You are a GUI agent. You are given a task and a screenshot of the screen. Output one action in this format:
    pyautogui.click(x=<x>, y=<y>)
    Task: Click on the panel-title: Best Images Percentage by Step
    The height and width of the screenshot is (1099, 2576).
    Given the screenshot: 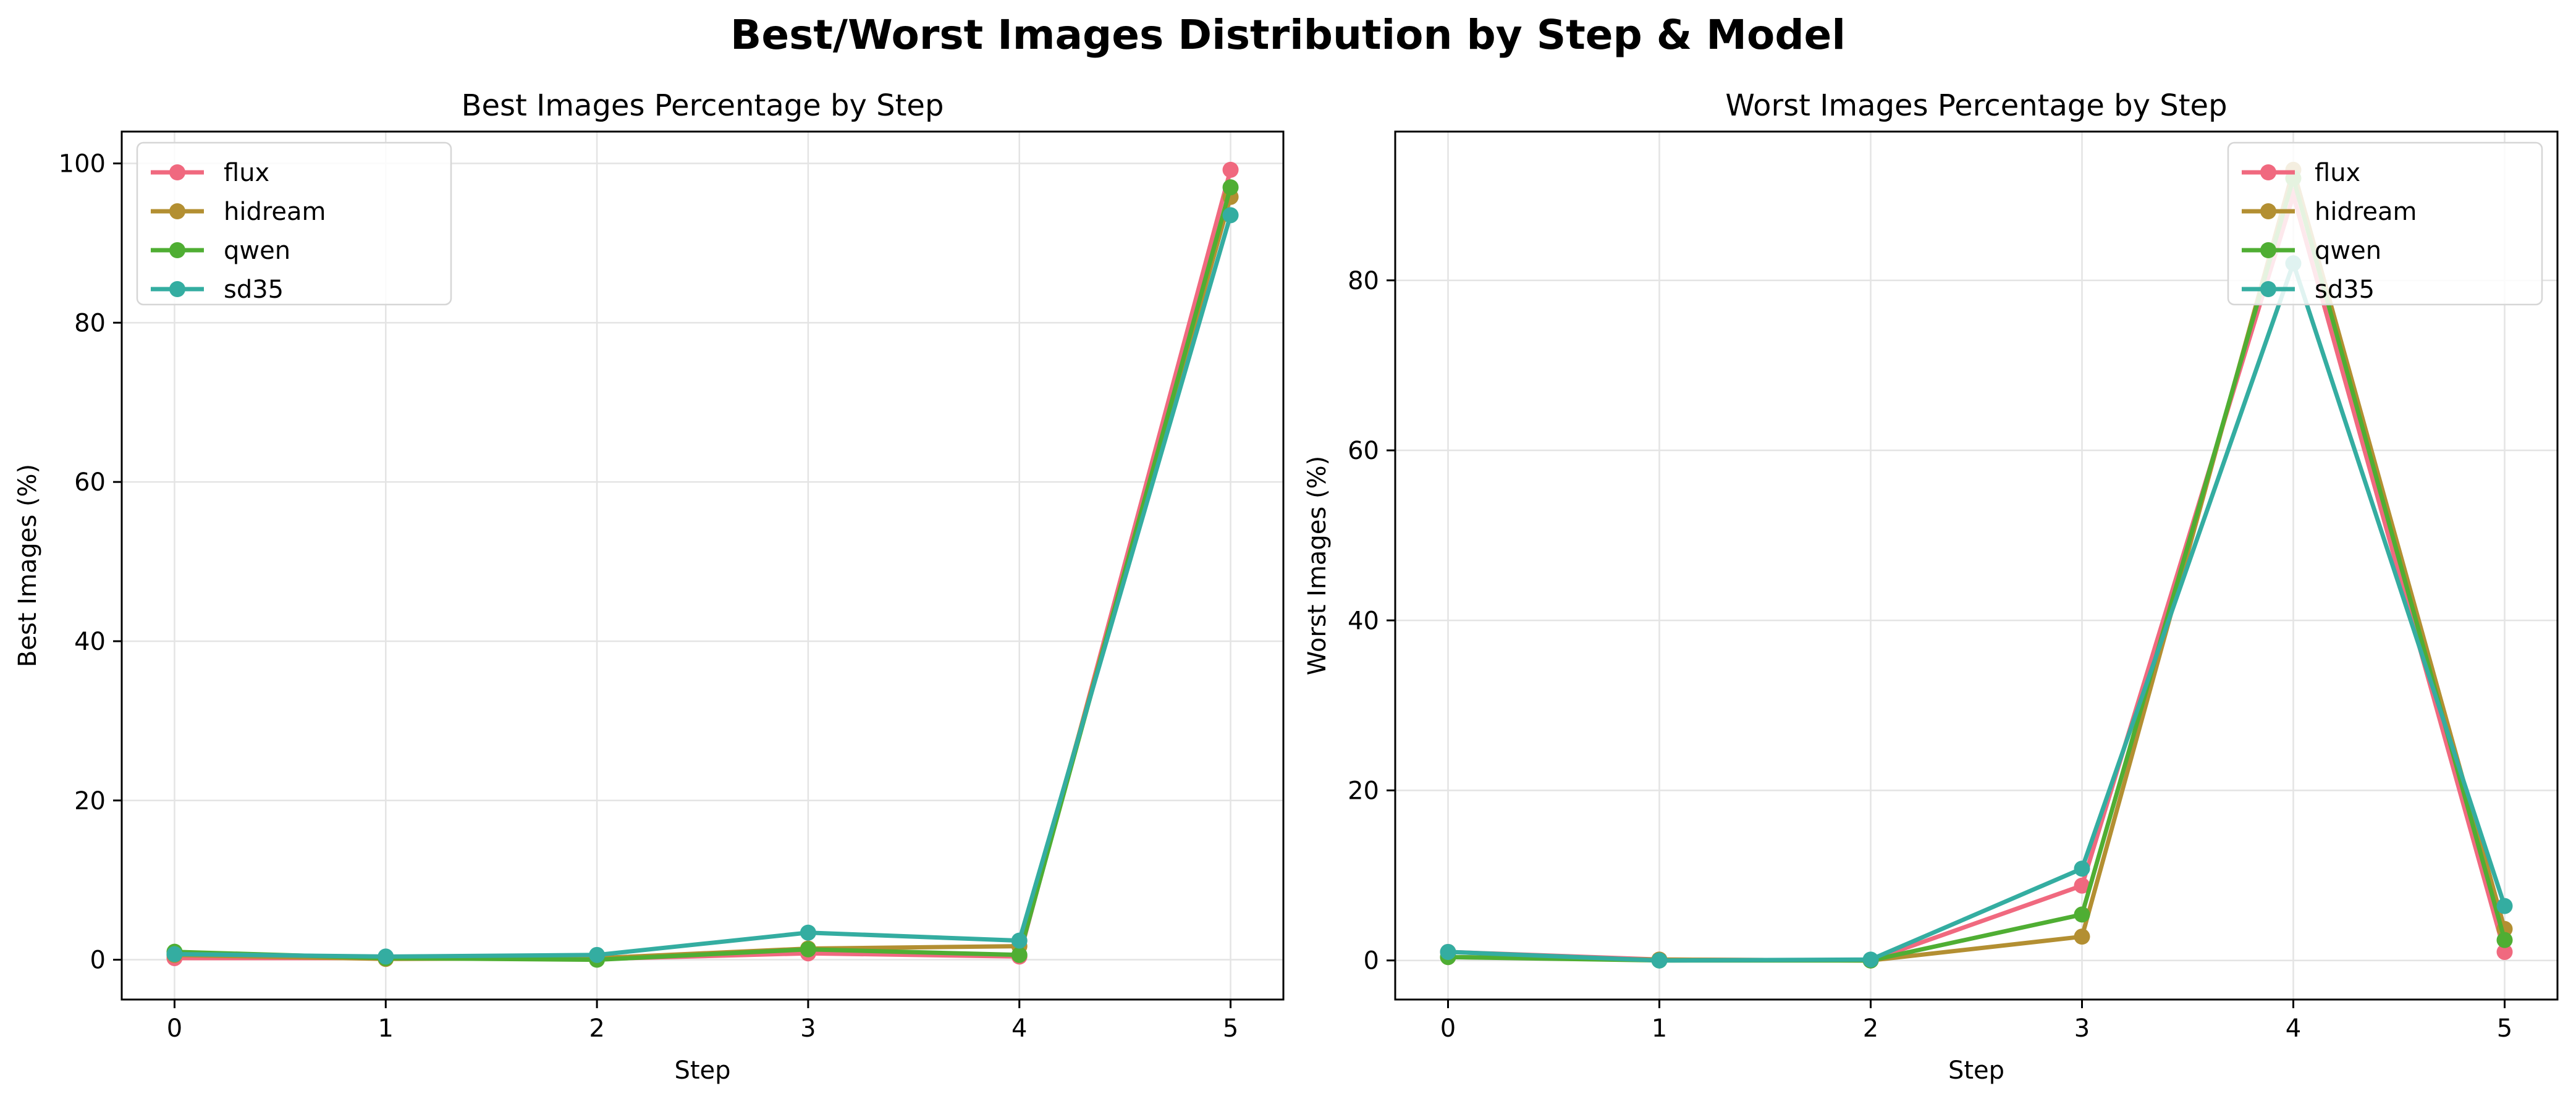 What is the action you would take?
    pyautogui.click(x=703, y=105)
    